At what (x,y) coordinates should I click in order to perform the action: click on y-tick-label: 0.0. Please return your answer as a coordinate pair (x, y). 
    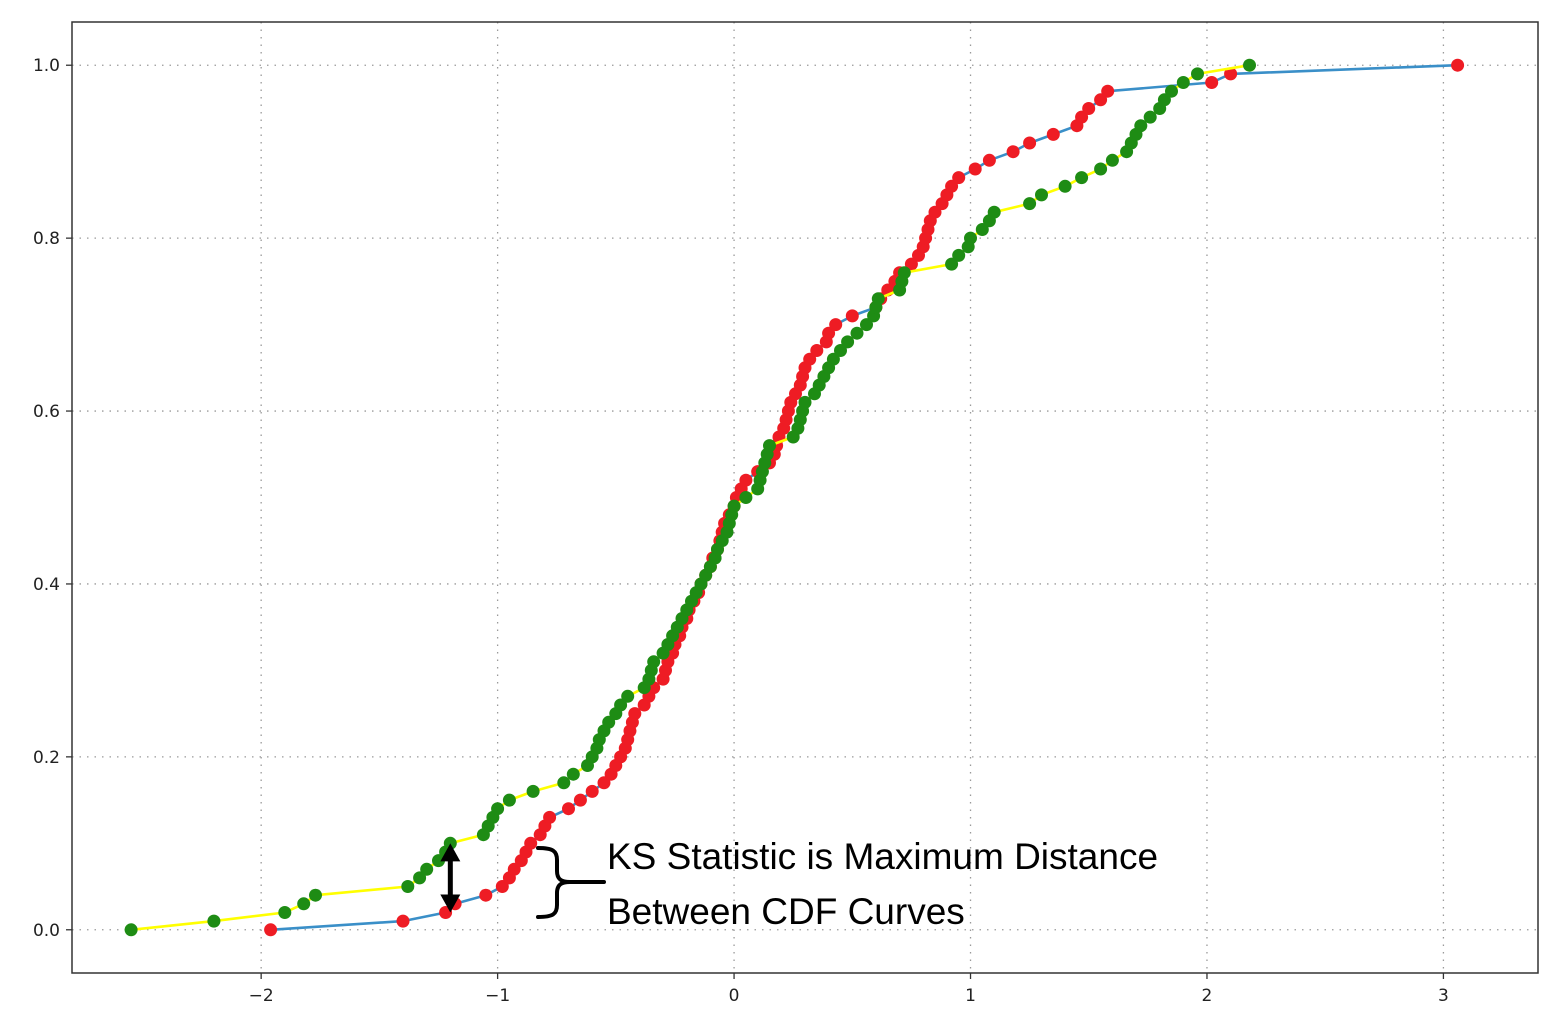
    Looking at the image, I should click on (46, 931).